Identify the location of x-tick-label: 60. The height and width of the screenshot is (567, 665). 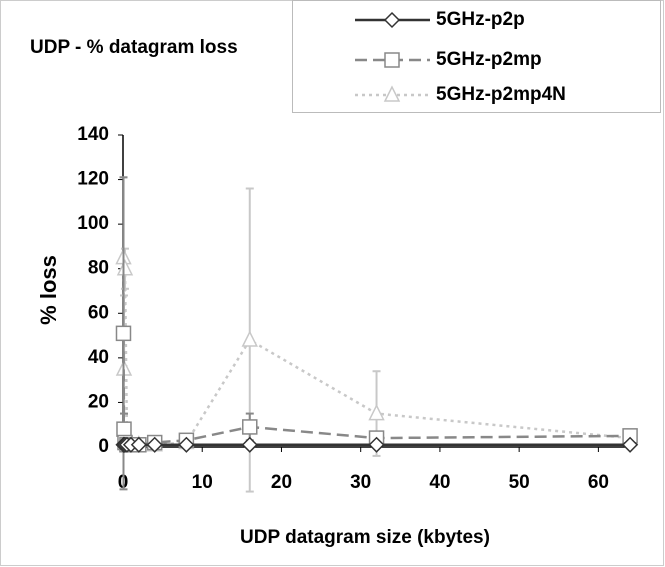
(598, 482).